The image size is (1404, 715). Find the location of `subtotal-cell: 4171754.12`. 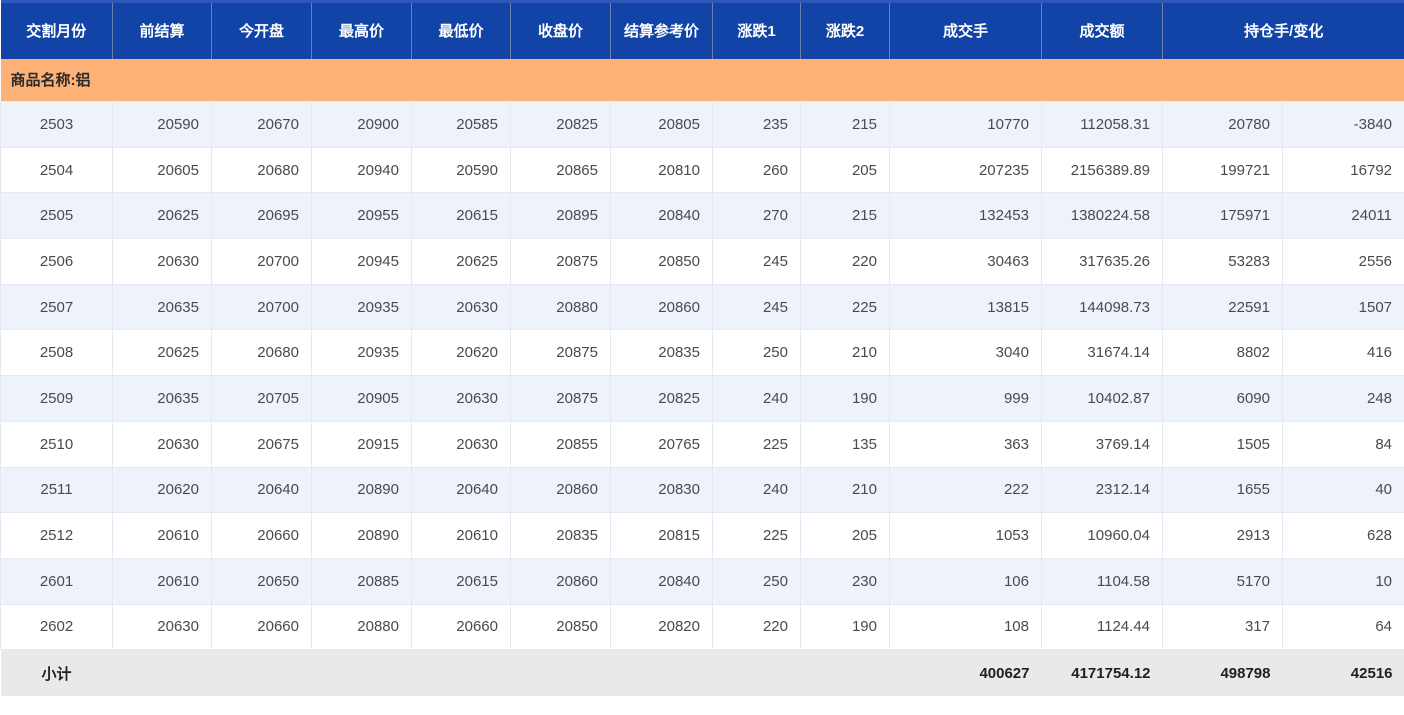

subtotal-cell: 4171754.12 is located at coordinates (1102, 672).